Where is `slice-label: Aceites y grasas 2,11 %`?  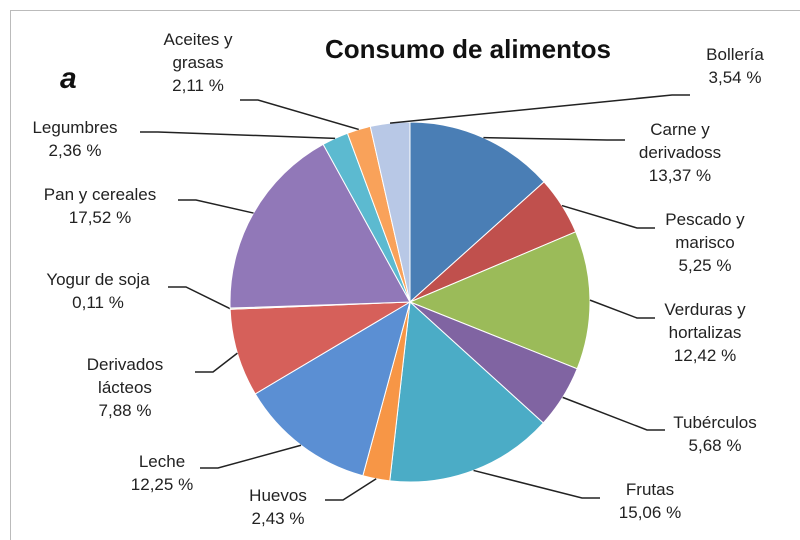
slice-label: Aceites y grasas 2,11 % is located at coordinates (198, 62).